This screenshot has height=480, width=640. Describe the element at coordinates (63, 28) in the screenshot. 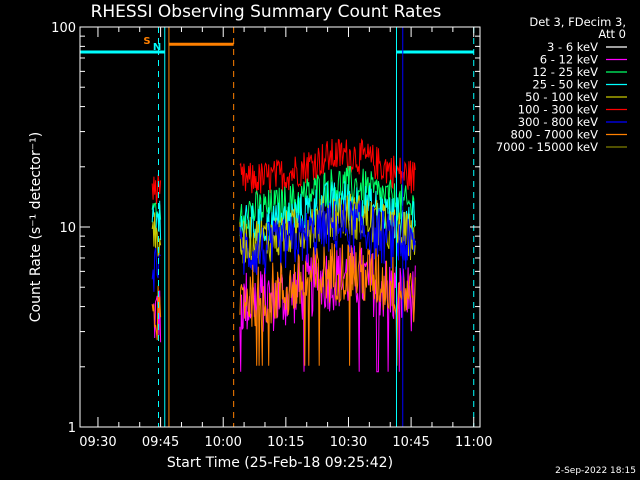

I see `y-tick-label: 100` at that location.